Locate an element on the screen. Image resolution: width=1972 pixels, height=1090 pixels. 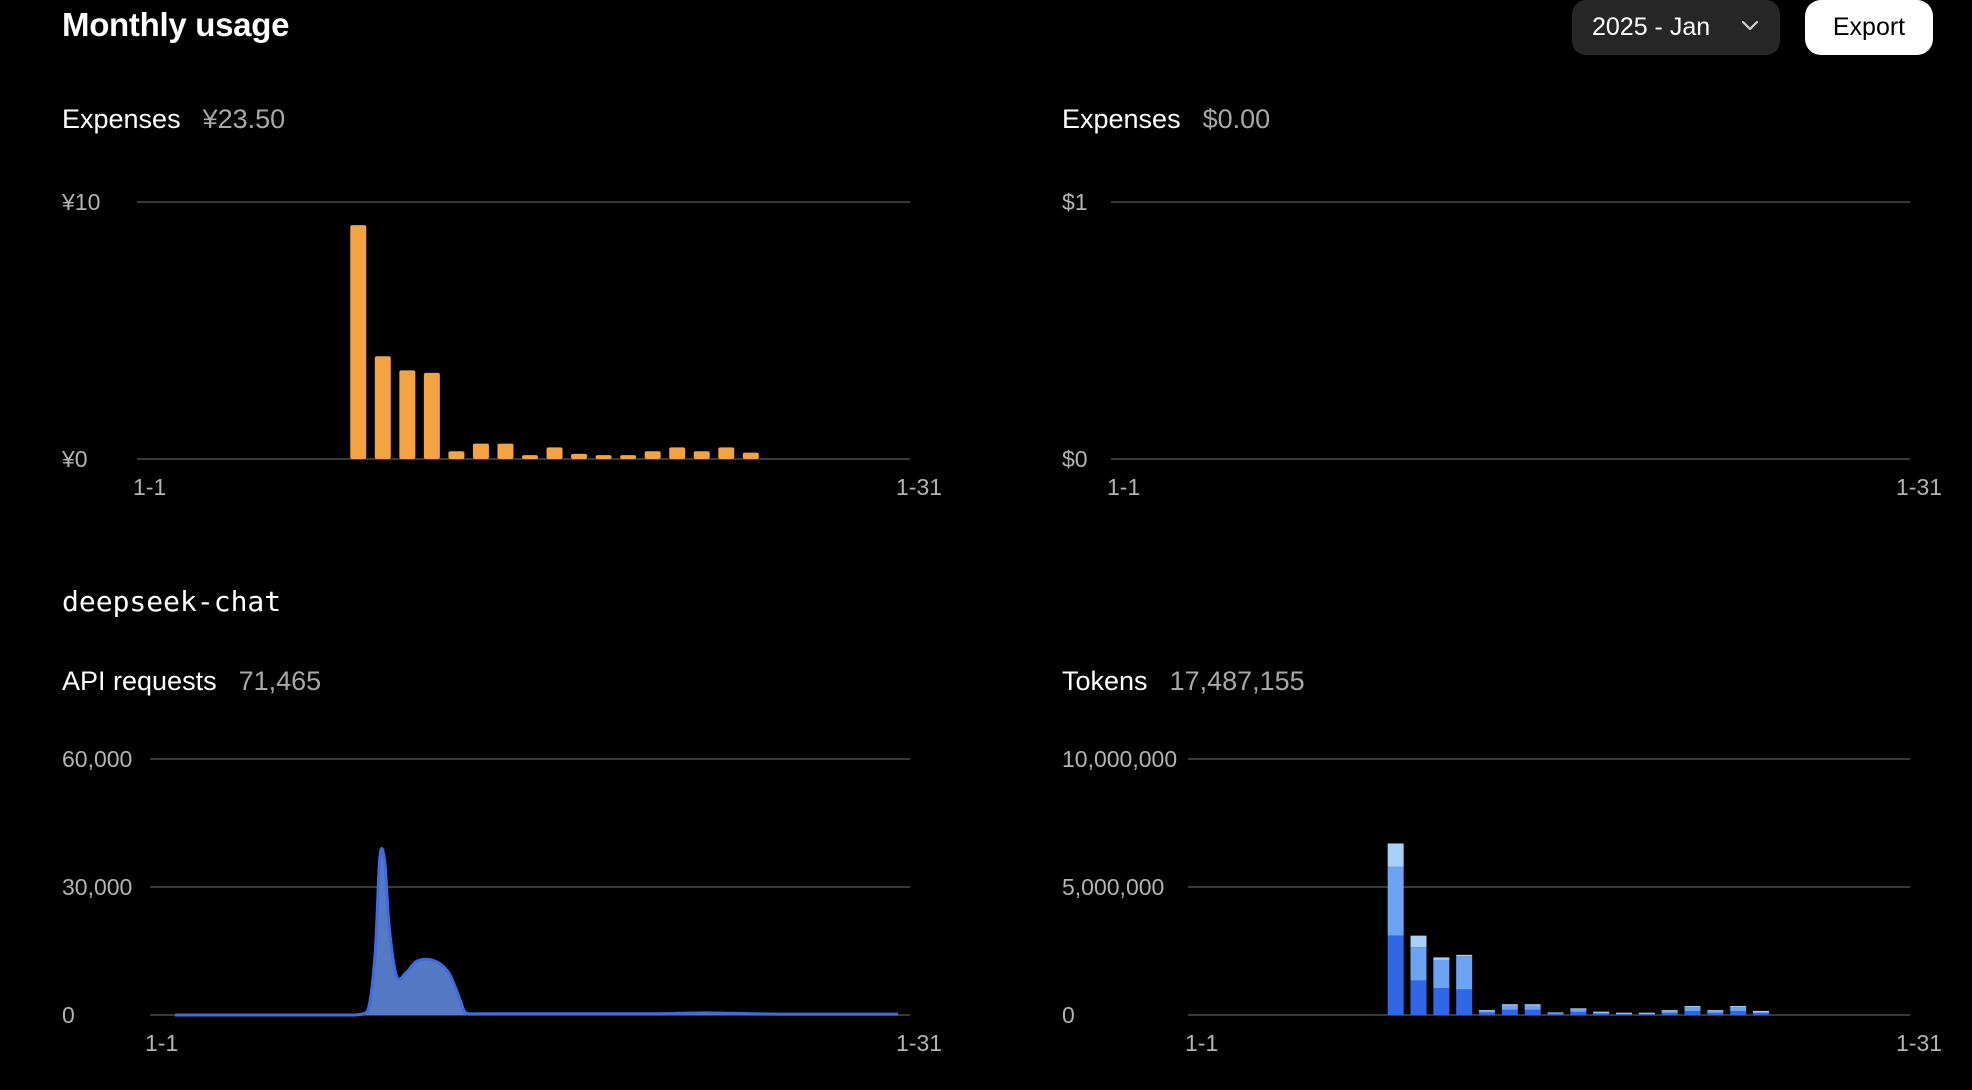
y-tick-label: ¥0 is located at coordinates (74, 459).